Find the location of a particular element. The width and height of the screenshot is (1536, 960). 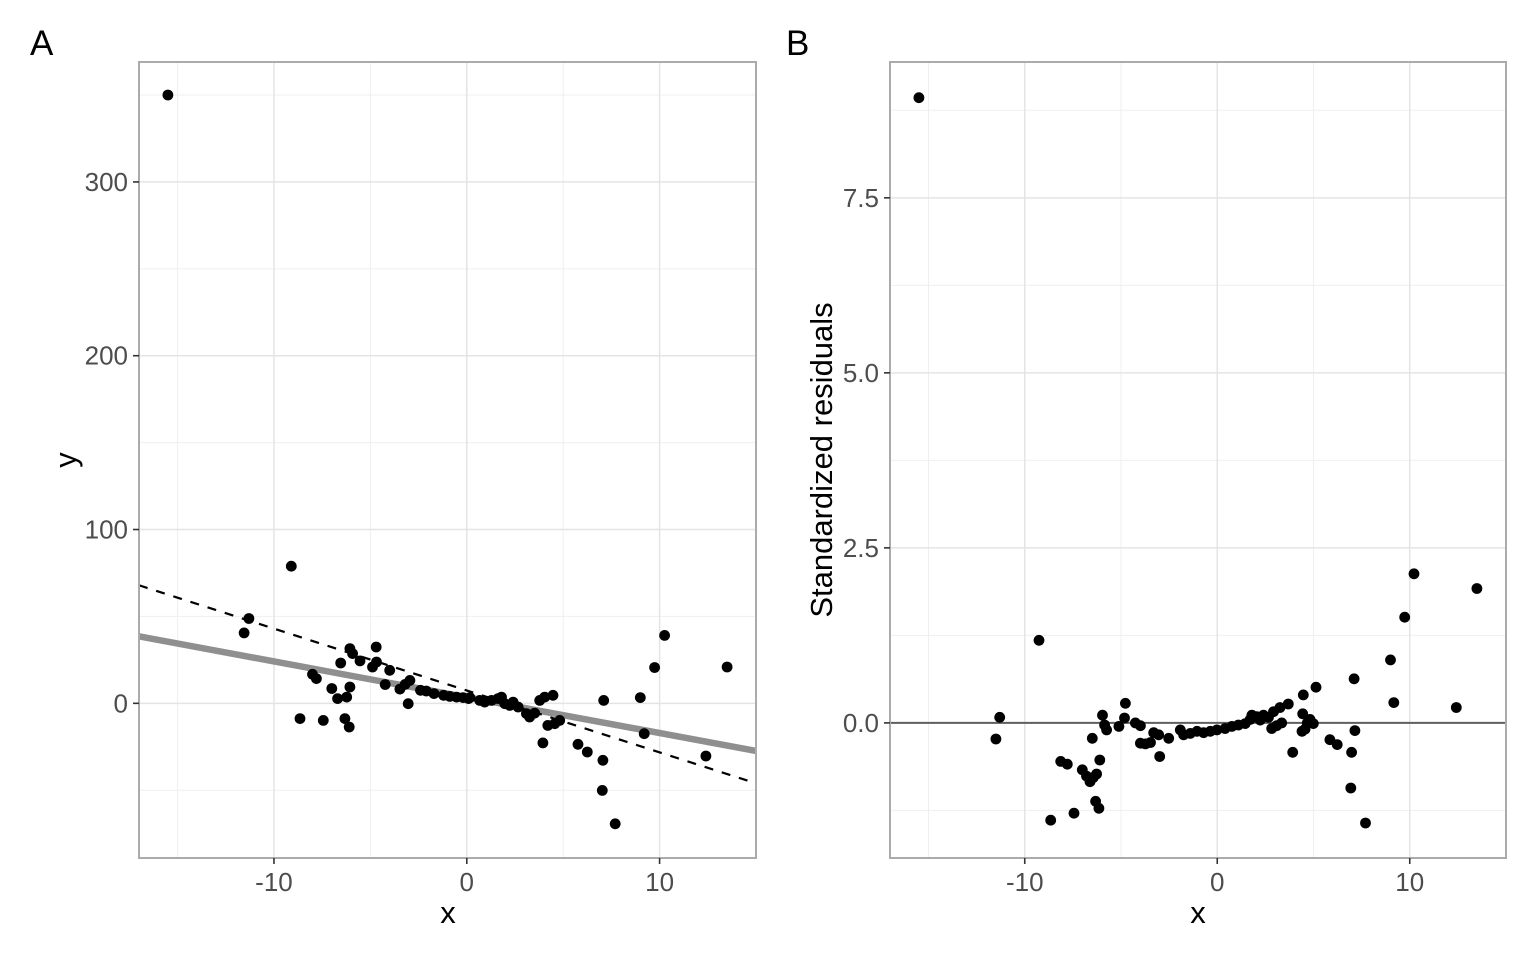

y-tick-label: 300 is located at coordinates (106, 182).